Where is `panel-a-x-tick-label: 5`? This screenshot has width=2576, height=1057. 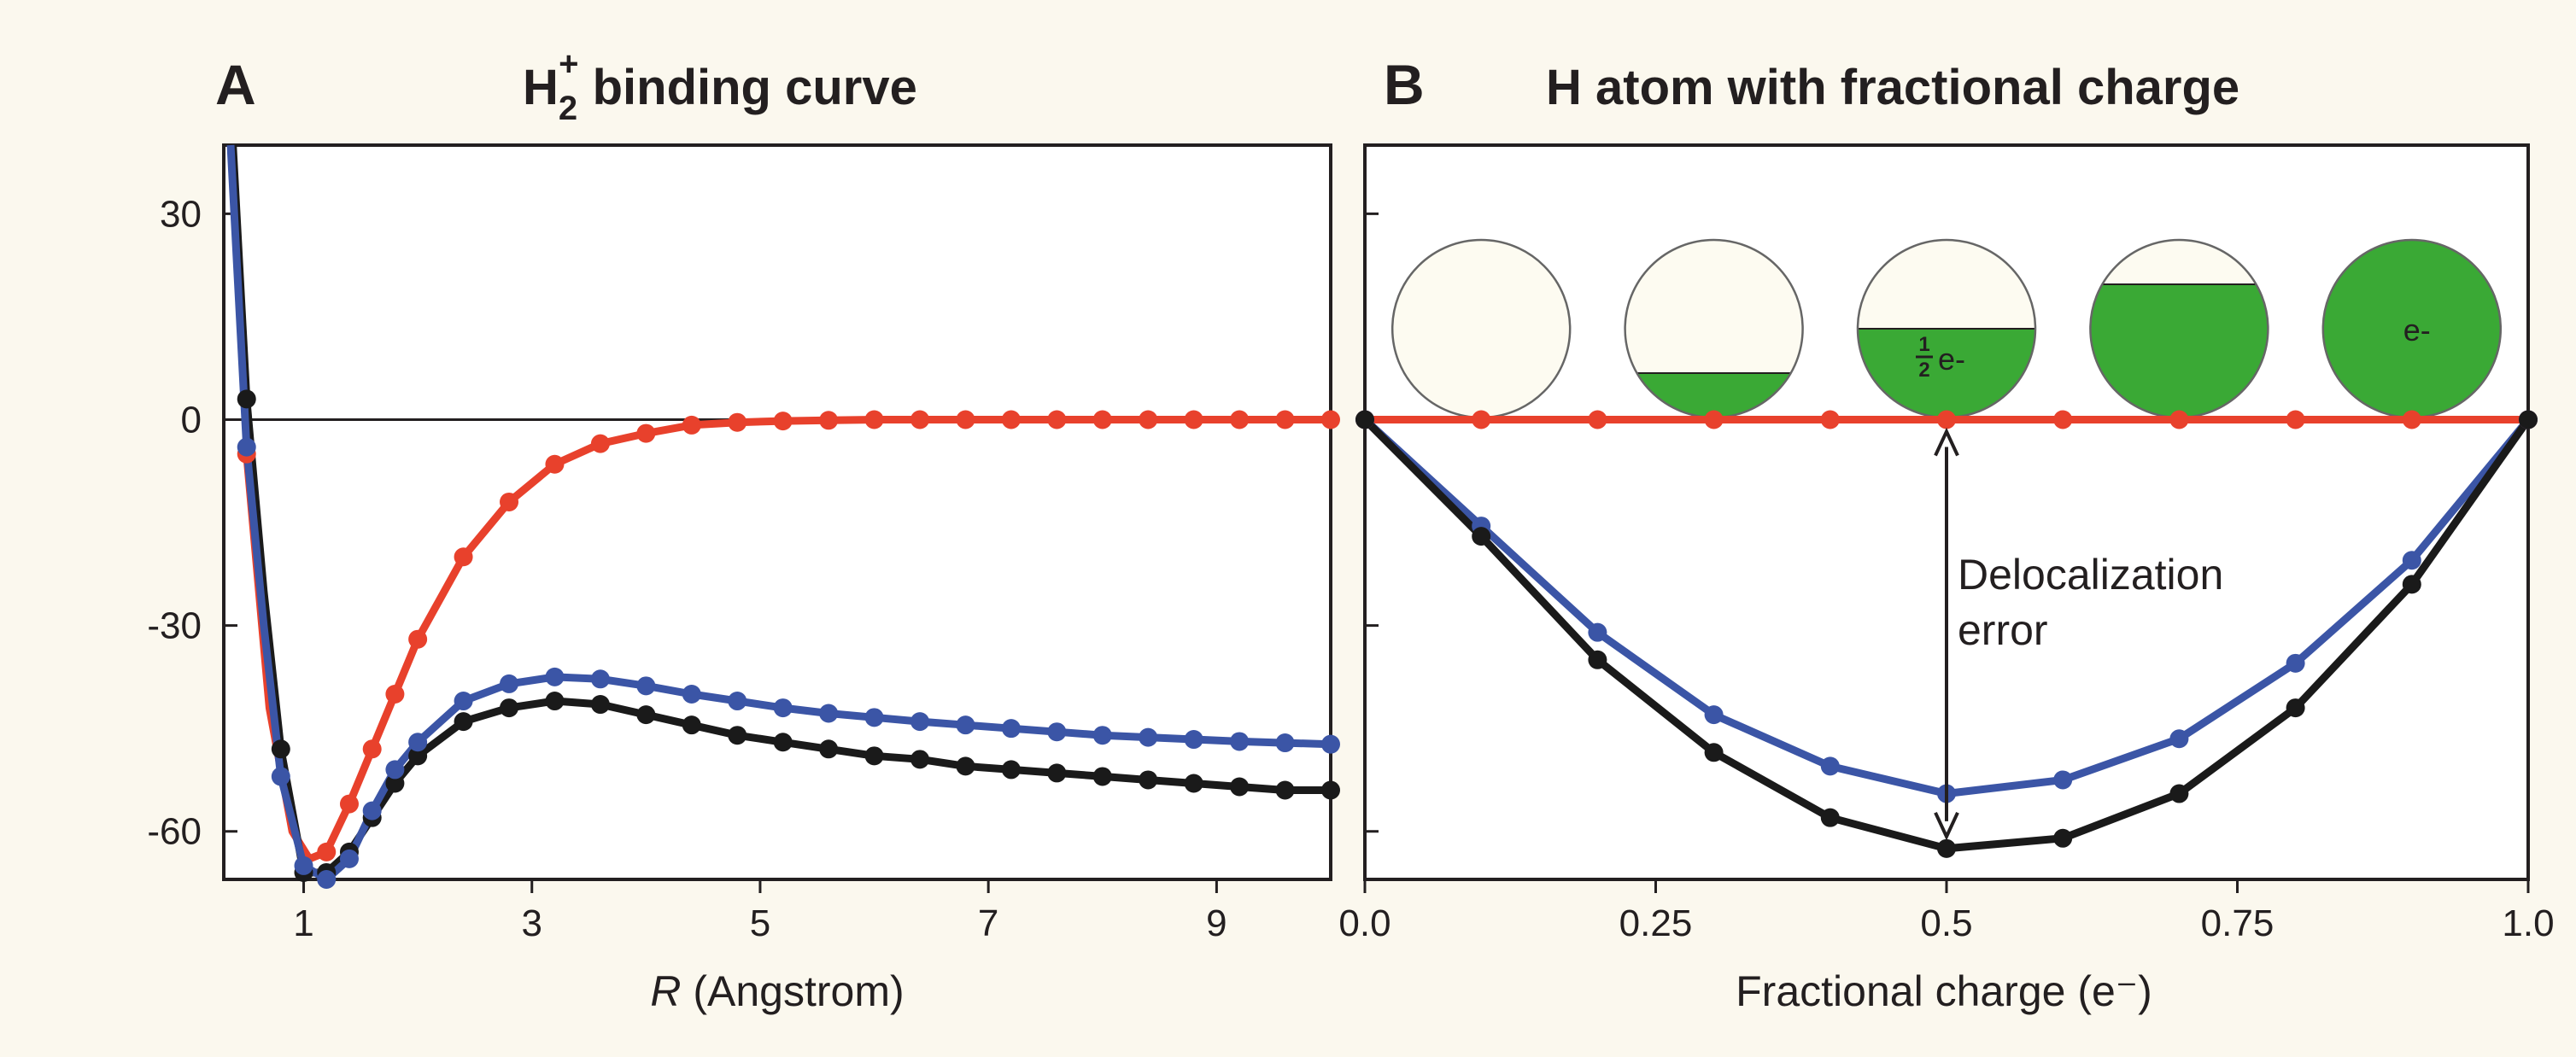 panel-a-x-tick-label: 5 is located at coordinates (760, 923).